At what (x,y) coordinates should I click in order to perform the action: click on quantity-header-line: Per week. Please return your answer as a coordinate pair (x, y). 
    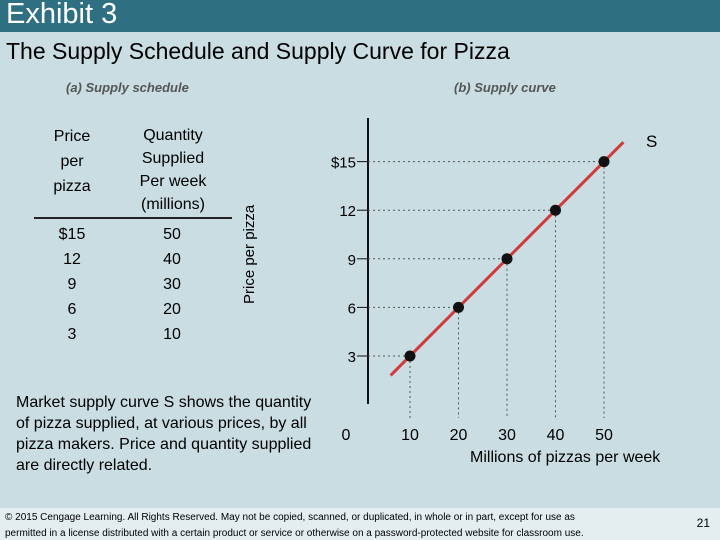
    Looking at the image, I should click on (173, 181).